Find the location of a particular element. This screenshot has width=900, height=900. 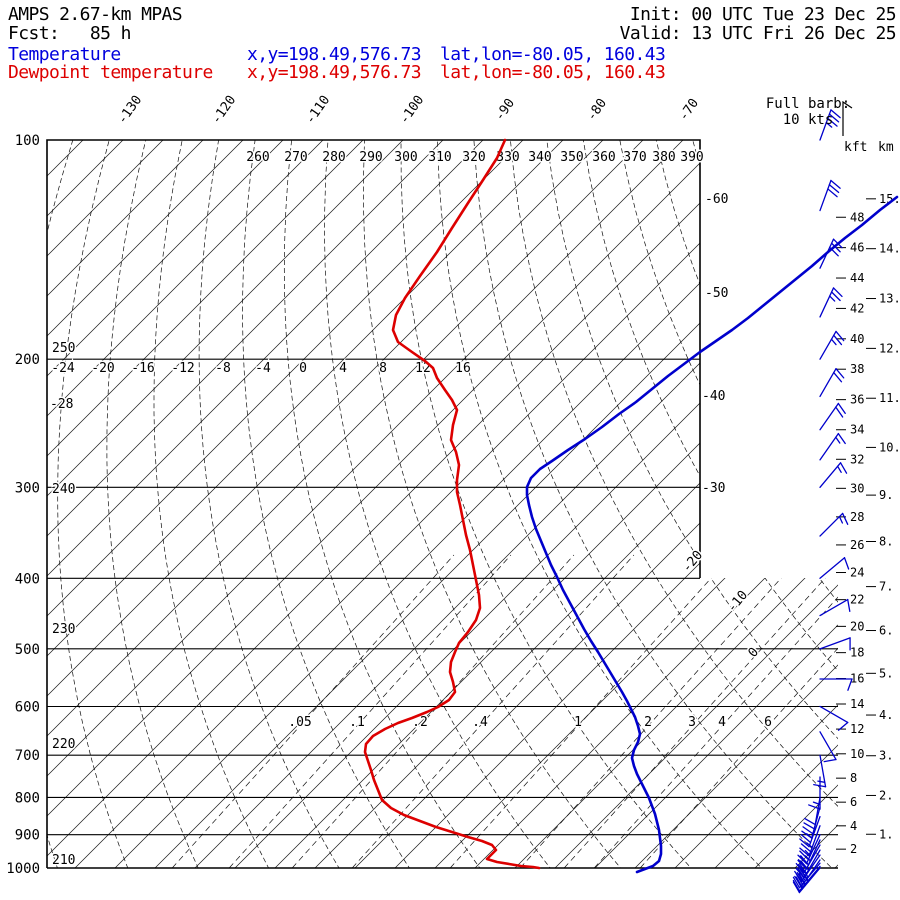

kft-label: 14 is located at coordinates (857, 704).